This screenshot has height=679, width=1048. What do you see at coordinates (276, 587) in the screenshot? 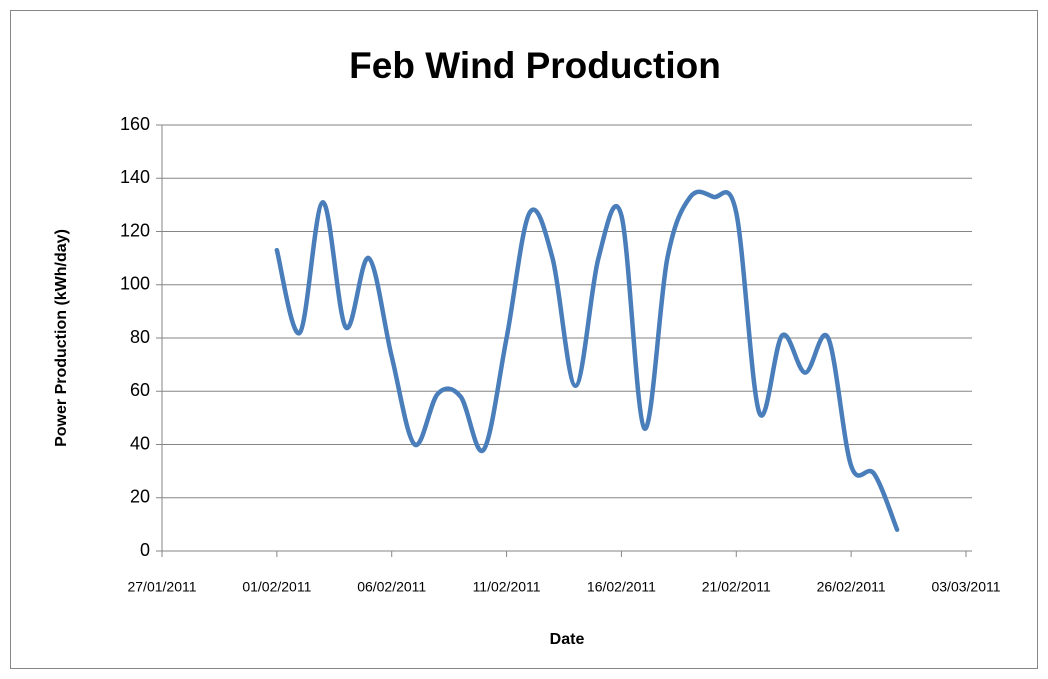
I see `x-tick-label: 01/02/2011` at bounding box center [276, 587].